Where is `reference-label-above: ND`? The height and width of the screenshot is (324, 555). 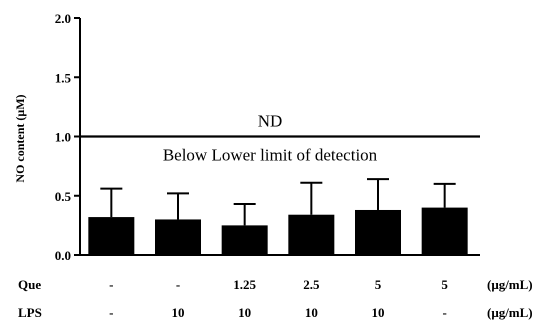
reference-label-above: ND is located at coordinates (270, 121).